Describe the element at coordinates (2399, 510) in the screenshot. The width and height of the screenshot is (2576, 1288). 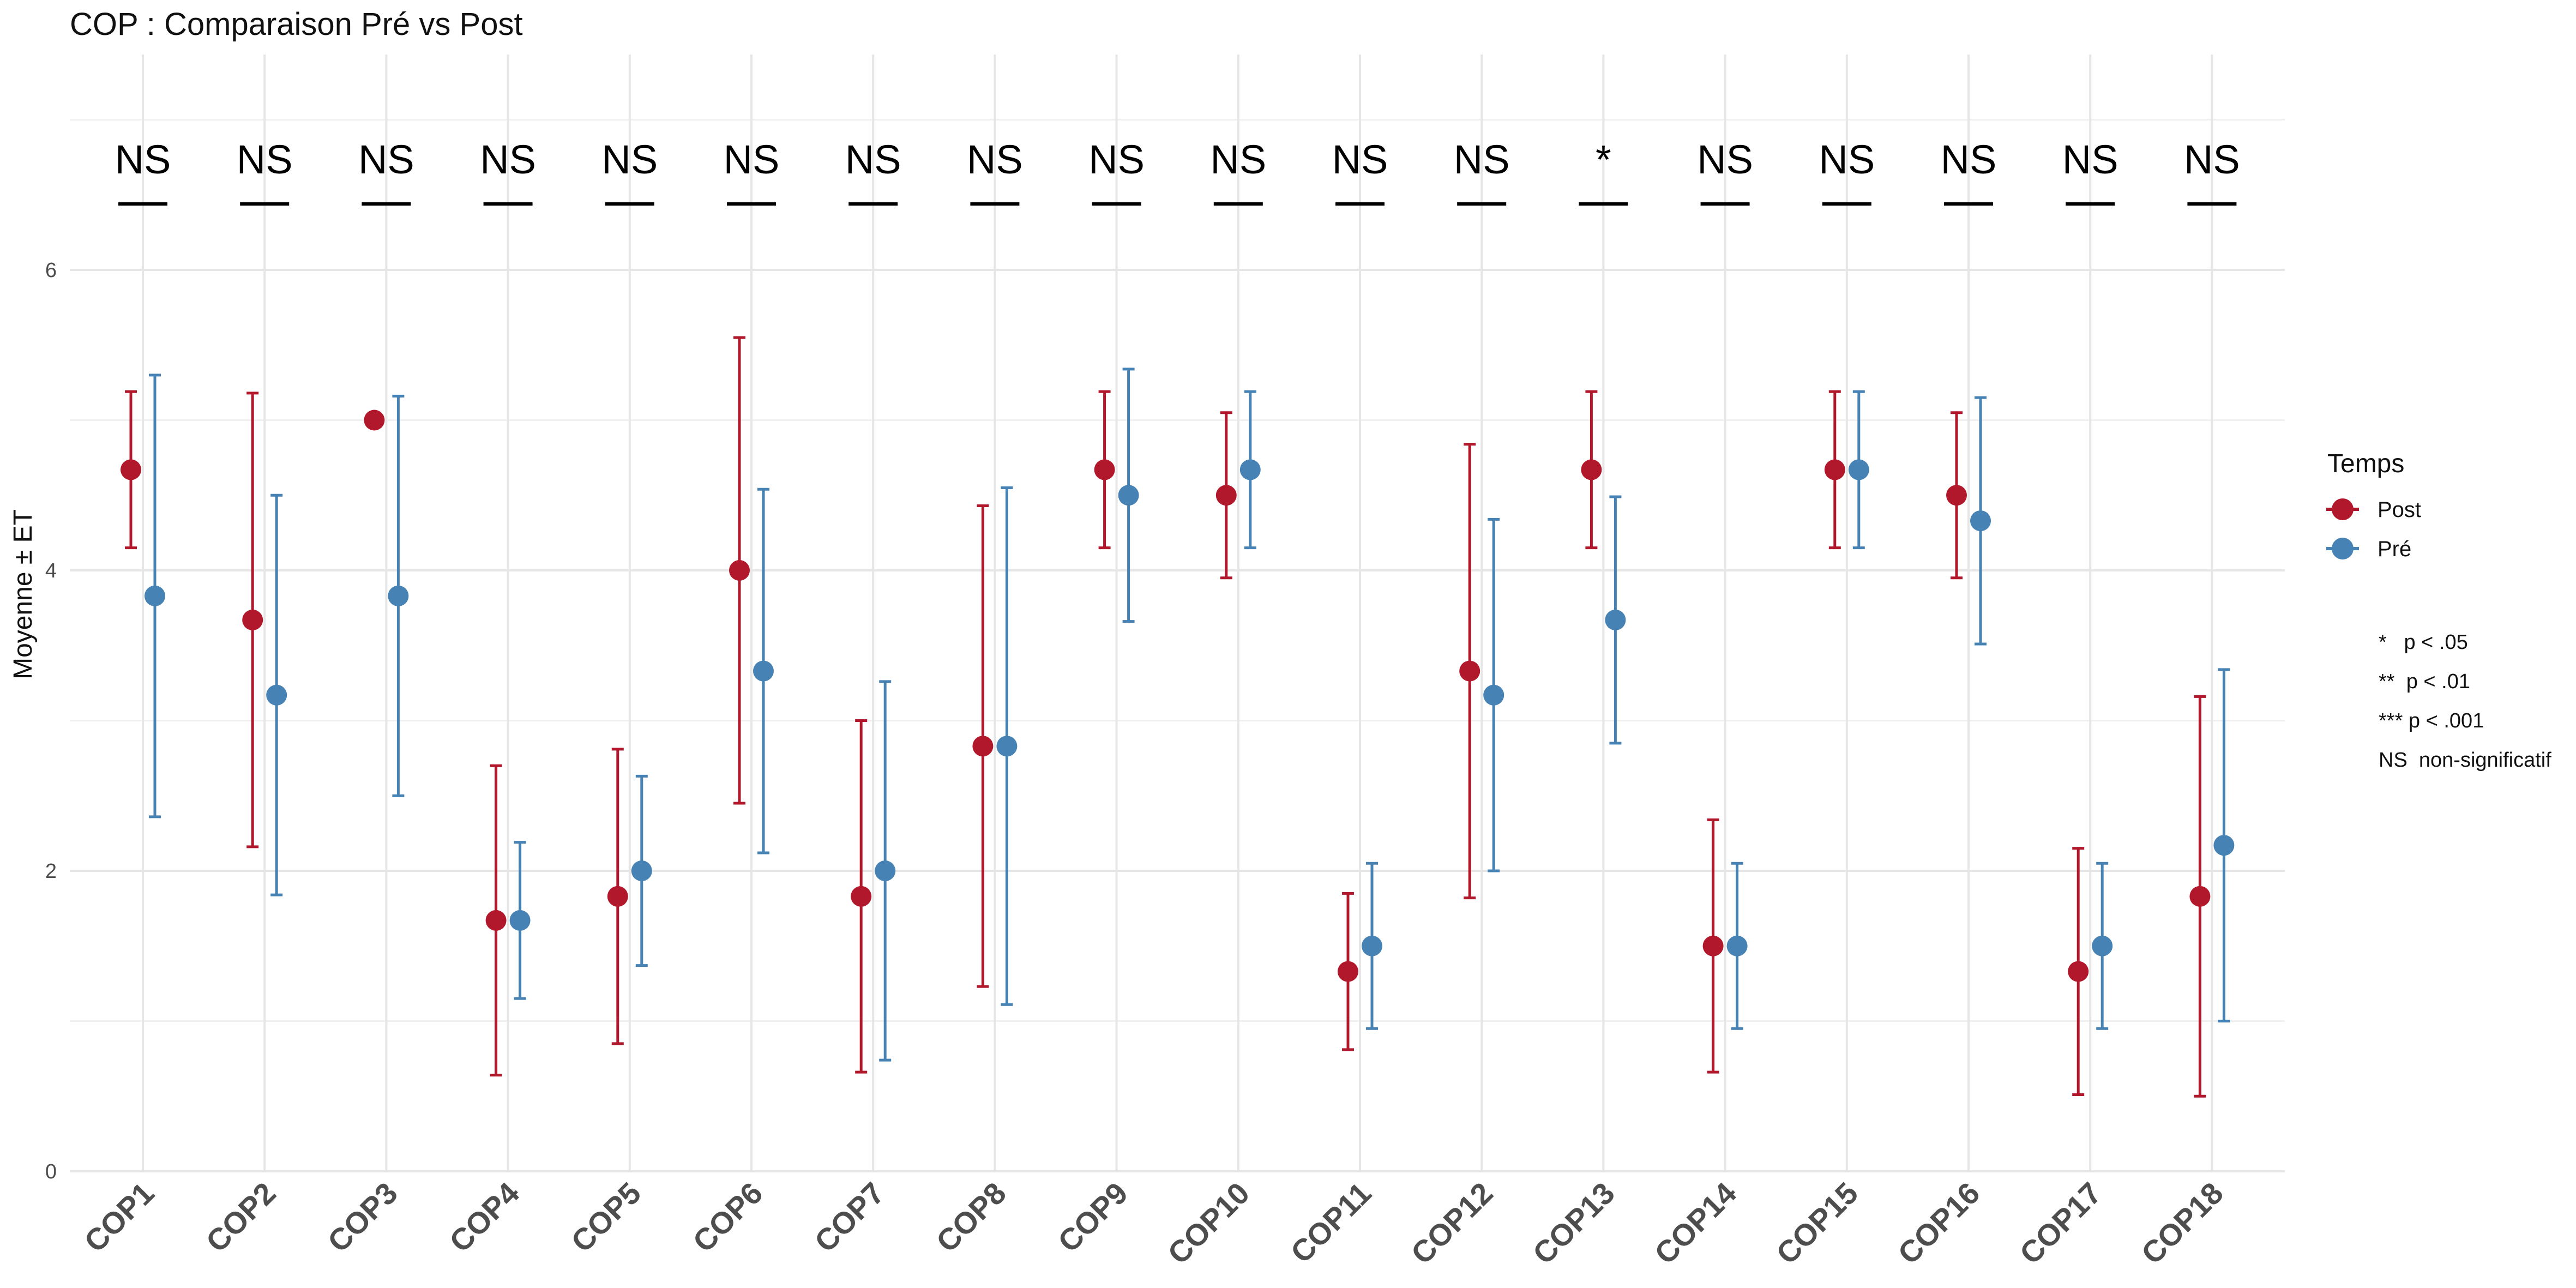
I see `legend-label-post: Post` at that location.